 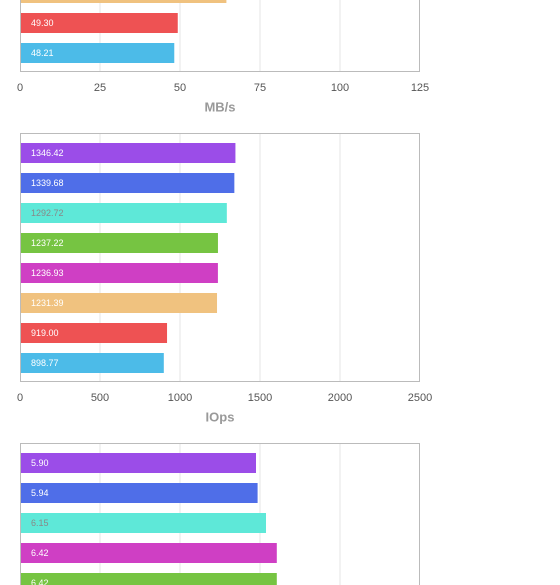 I want to click on value-label: 1346.42, so click(x=47, y=153).